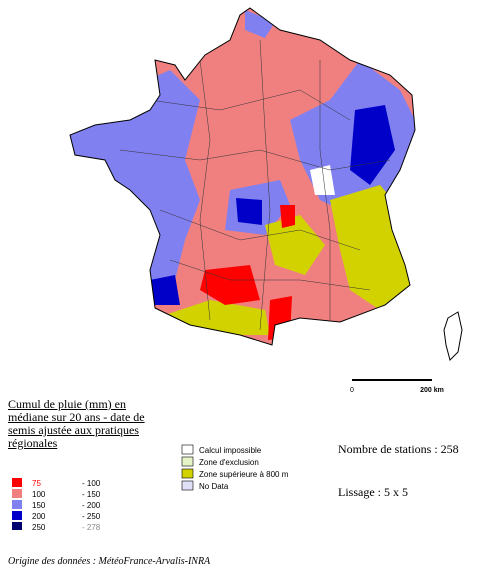 This screenshot has width=483, height=582. I want to click on scale-start: 0, so click(352, 390).